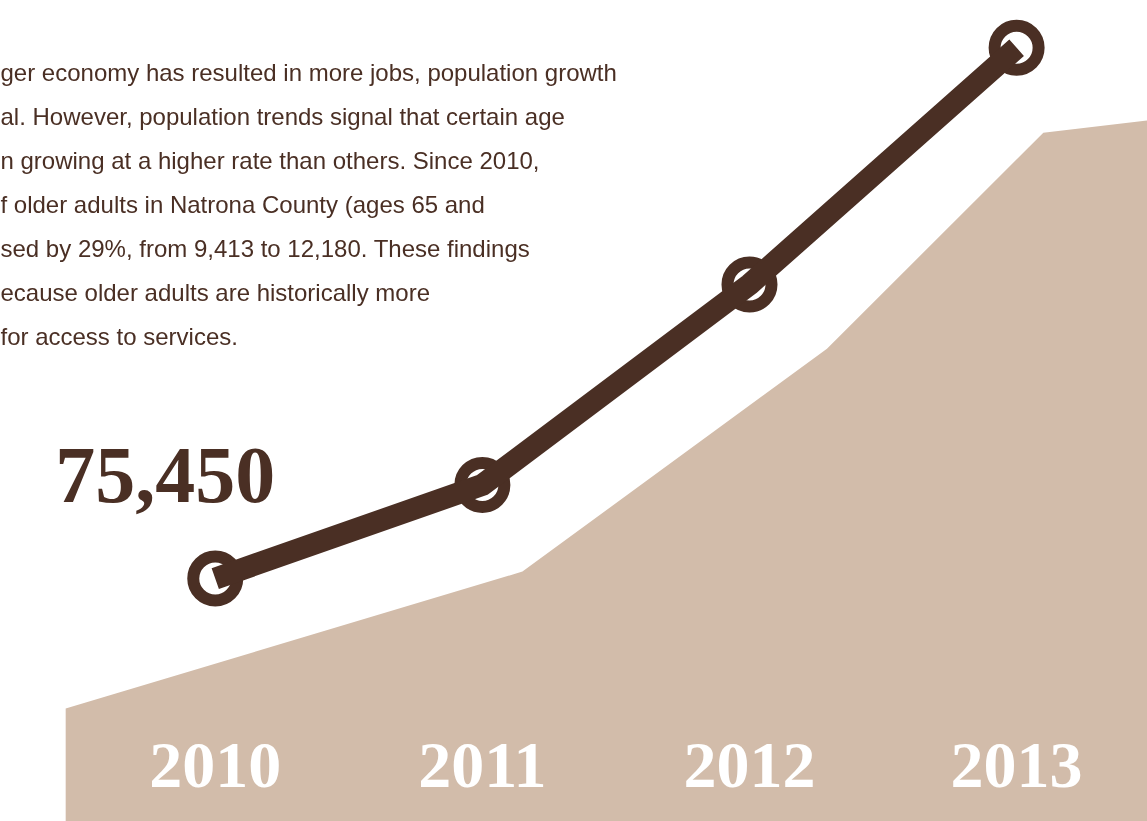 The width and height of the screenshot is (1147, 821). I want to click on x-tick-label: 2011, so click(482, 765).